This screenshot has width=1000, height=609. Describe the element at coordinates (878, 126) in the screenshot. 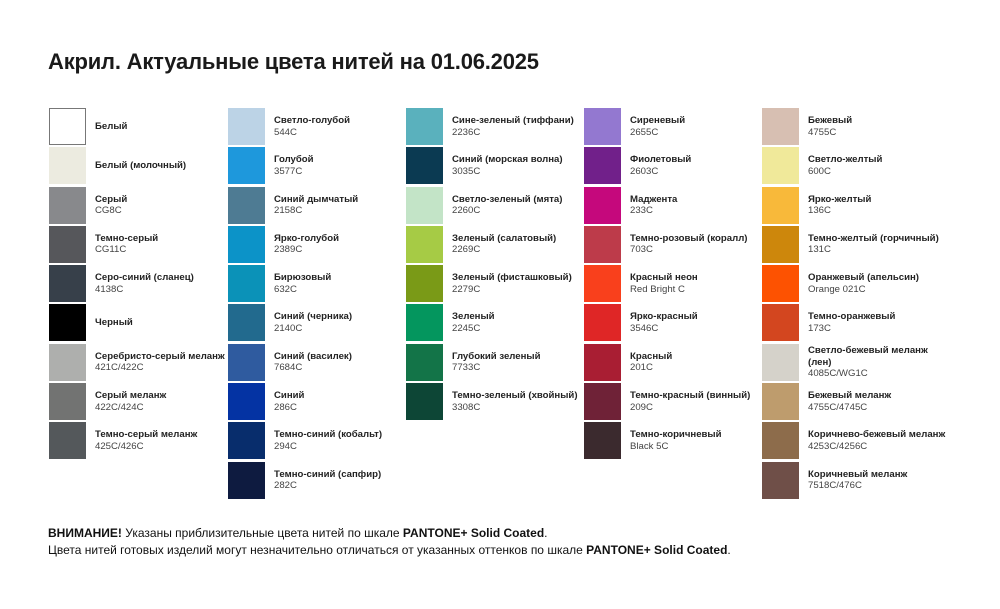

I see `color-label: Бежевый 4755C` at that location.